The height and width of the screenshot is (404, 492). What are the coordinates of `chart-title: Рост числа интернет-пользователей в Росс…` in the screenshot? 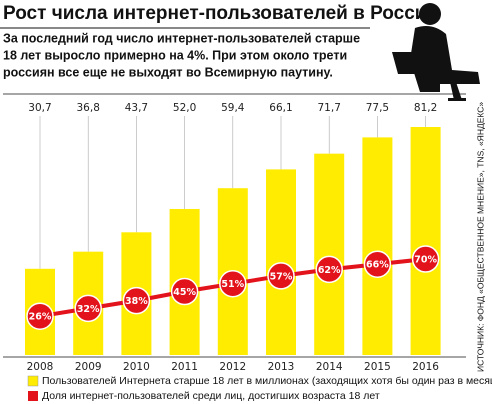 It's located at (220, 13).